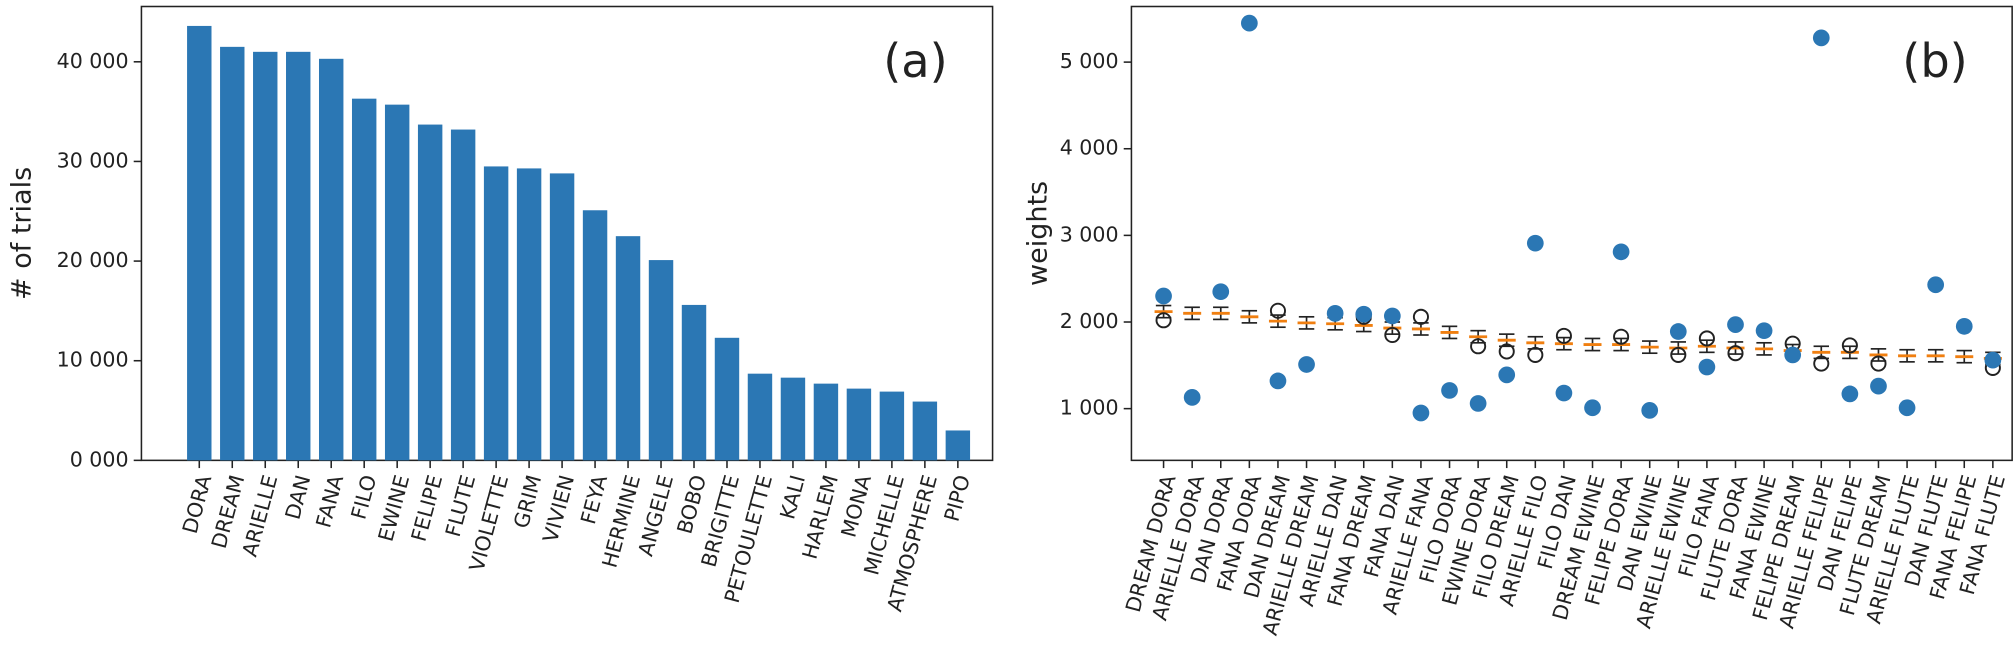  What do you see at coordinates (594, 499) in the screenshot?
I see `x-tick-label: FEYA` at bounding box center [594, 499].